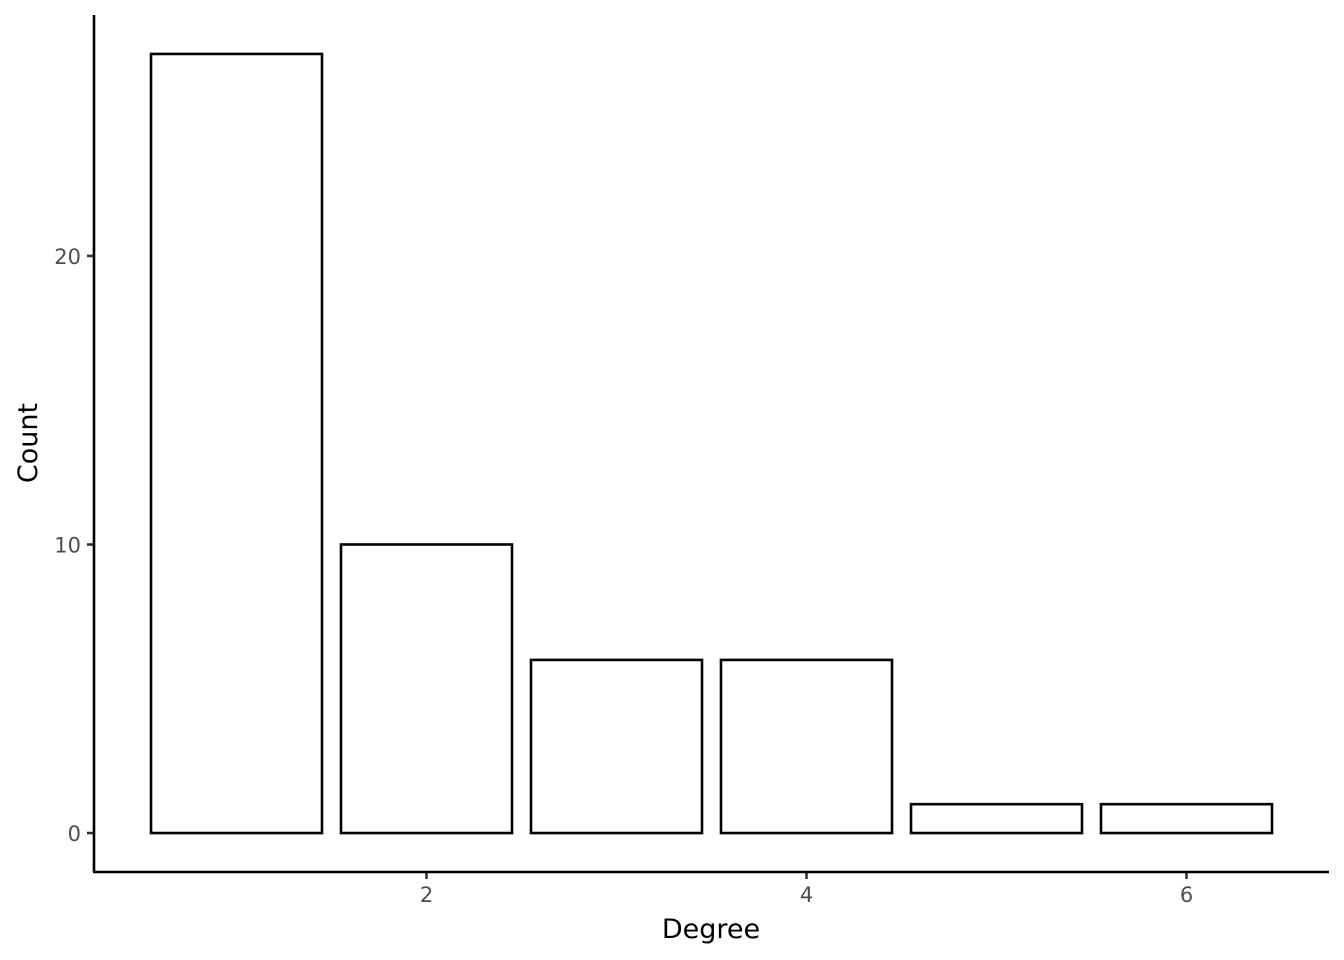 Image resolution: width=1344 pixels, height=960 pixels. I want to click on x-axis-ticks: 2 4 6, so click(806, 889).